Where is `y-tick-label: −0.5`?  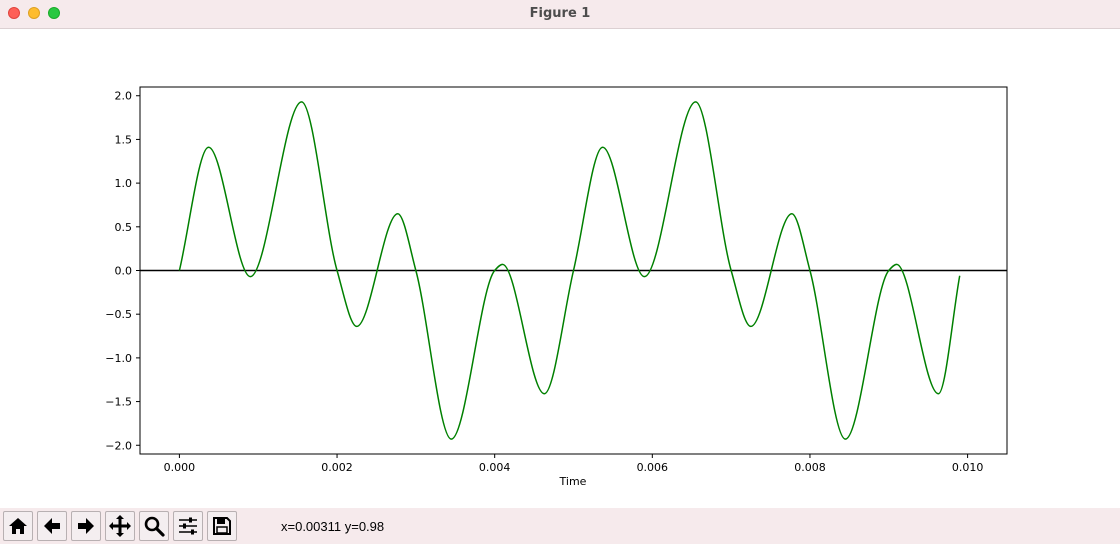
y-tick-label: −0.5 is located at coordinates (118, 314).